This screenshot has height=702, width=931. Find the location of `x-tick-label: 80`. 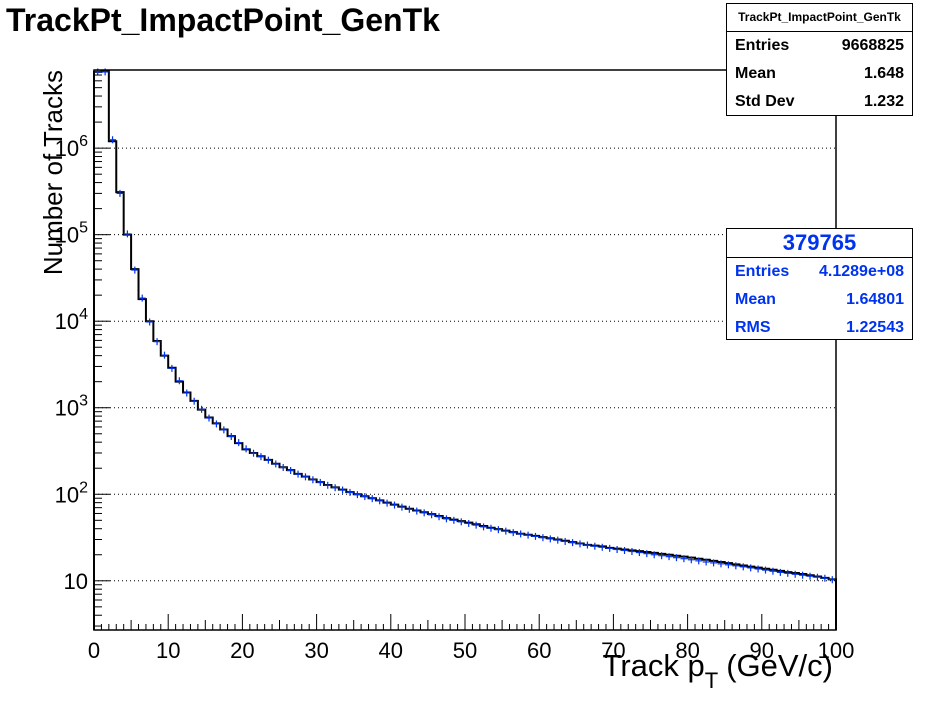

x-tick-label: 80 is located at coordinates (687, 650).